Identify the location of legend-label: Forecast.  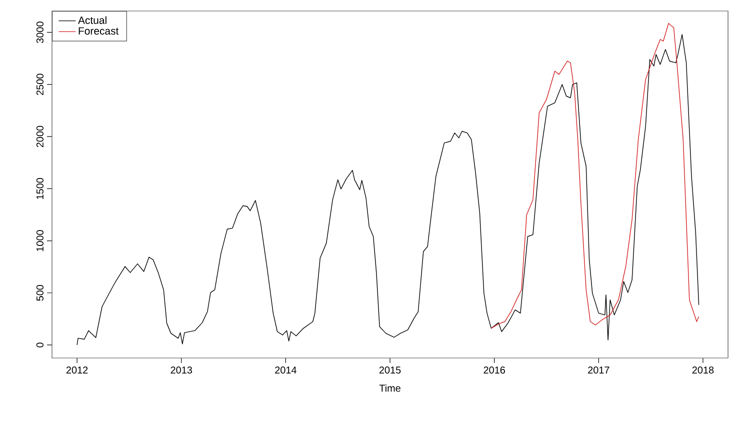
(98, 31).